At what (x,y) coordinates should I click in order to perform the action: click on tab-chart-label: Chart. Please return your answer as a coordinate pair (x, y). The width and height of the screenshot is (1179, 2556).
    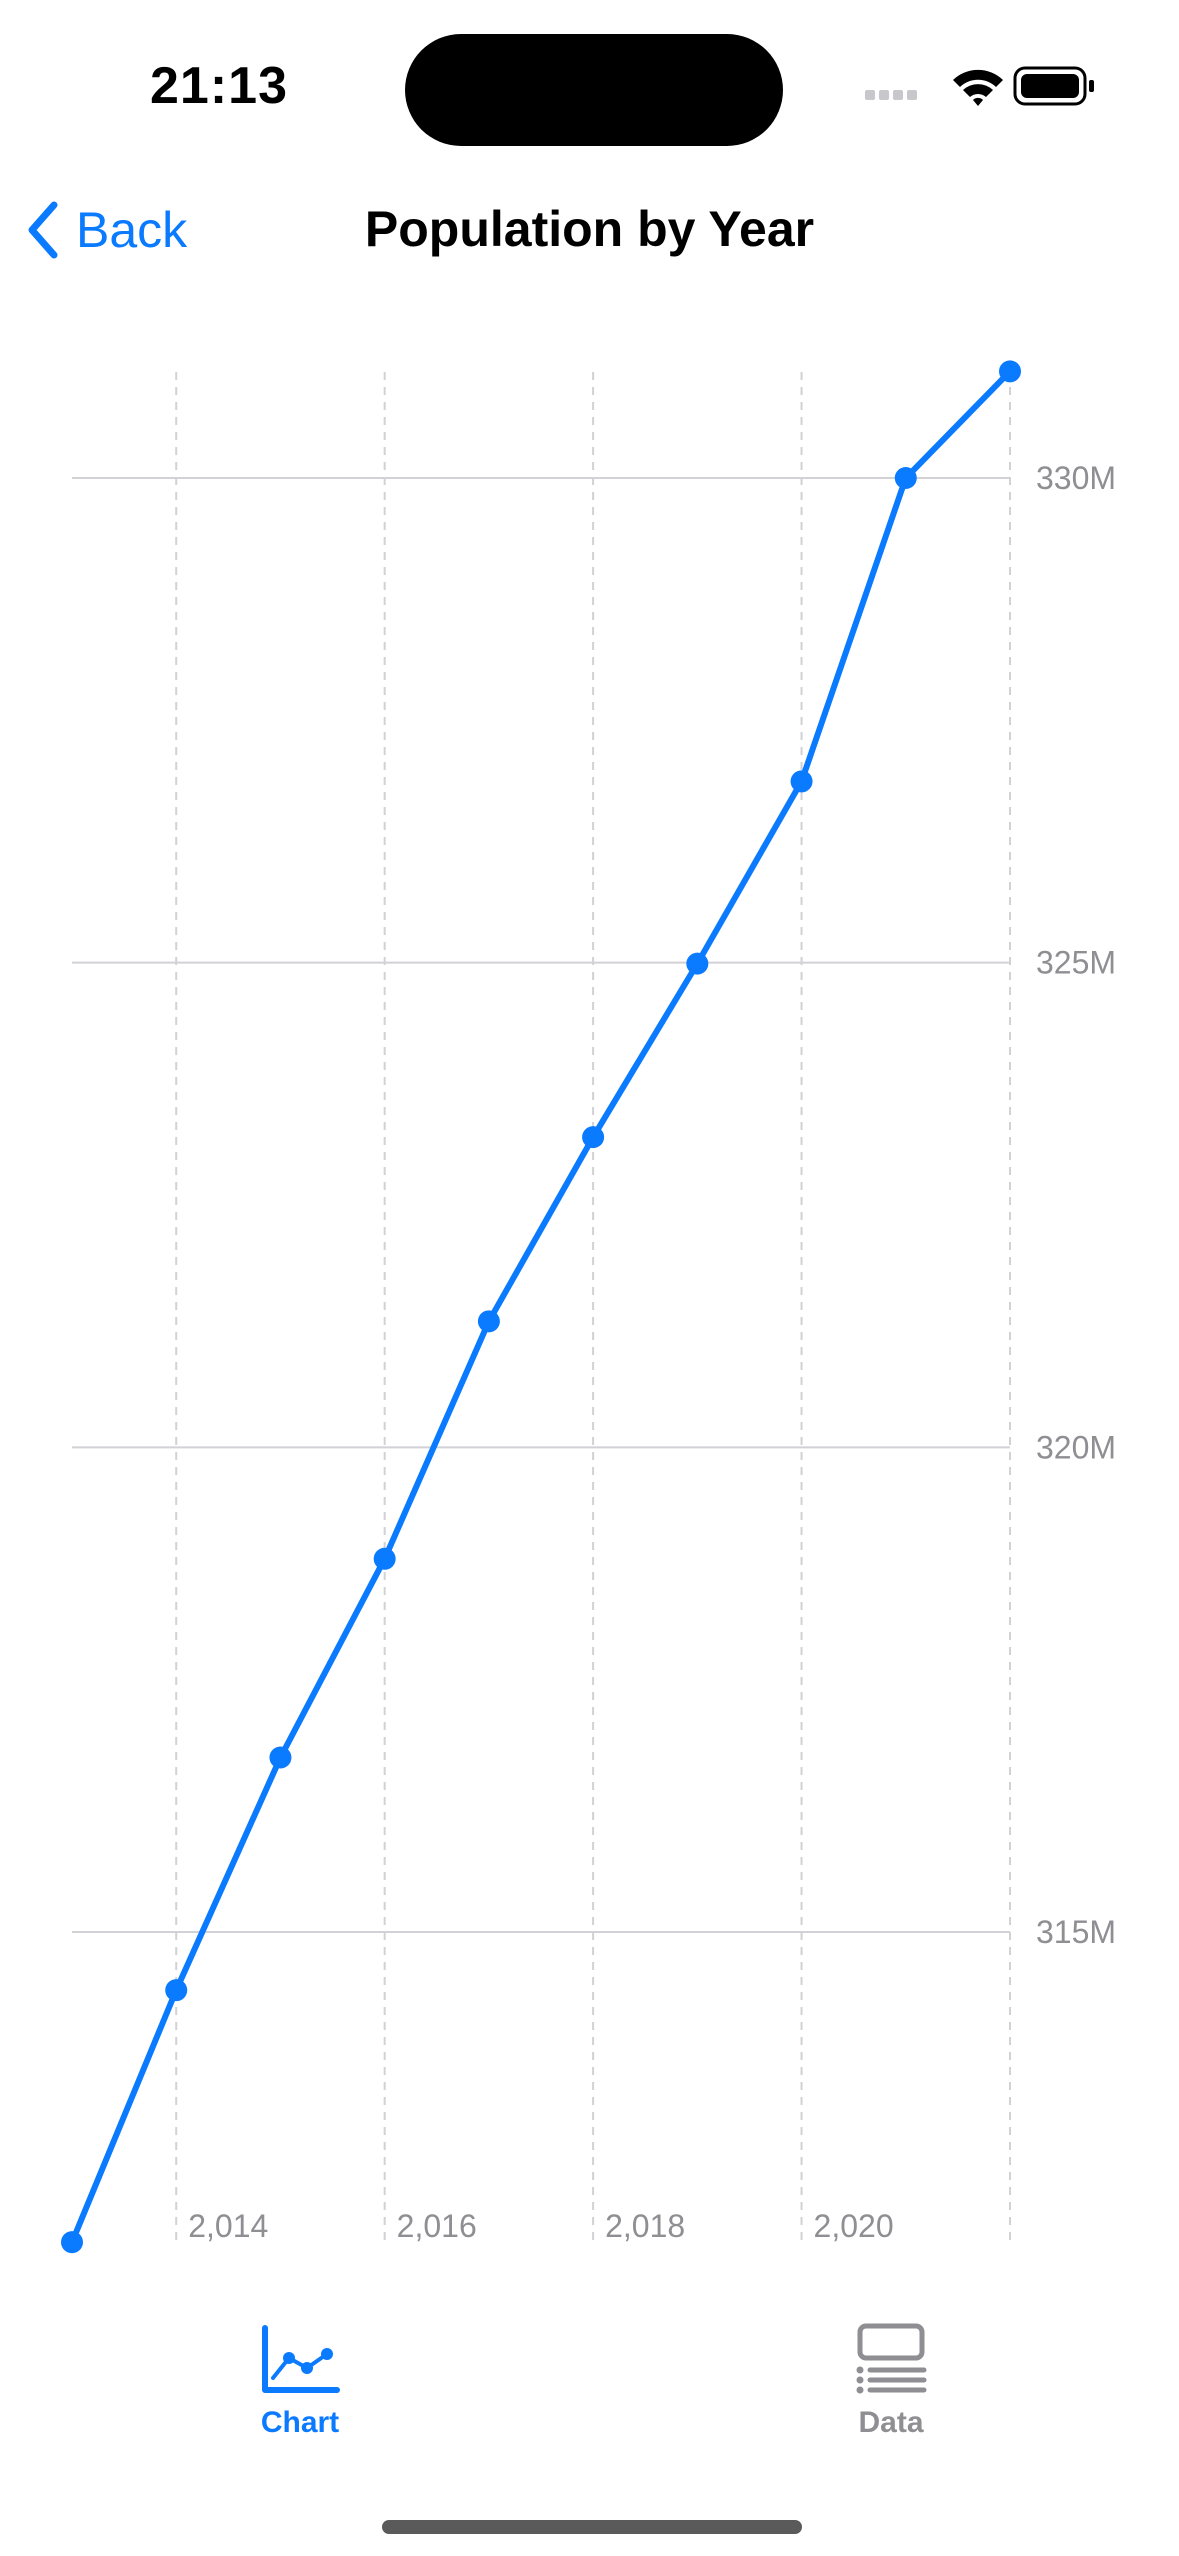
    Looking at the image, I should click on (300, 2422).